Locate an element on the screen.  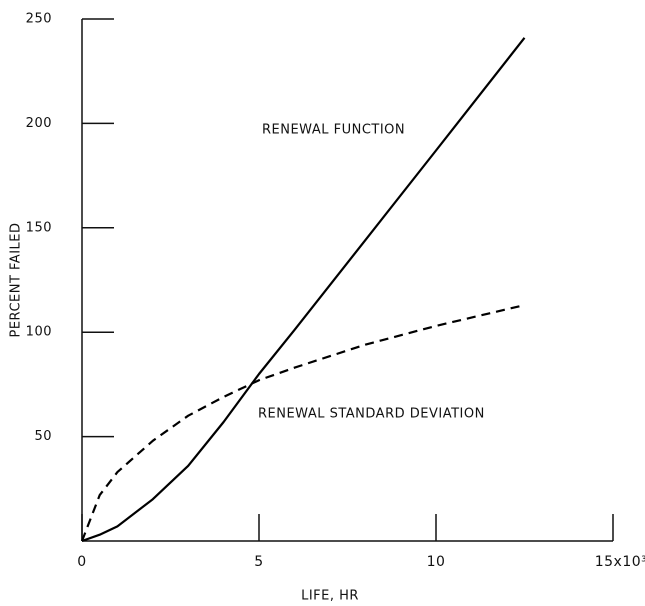
x-axis-label: LIFE, HR is located at coordinates (330, 596).